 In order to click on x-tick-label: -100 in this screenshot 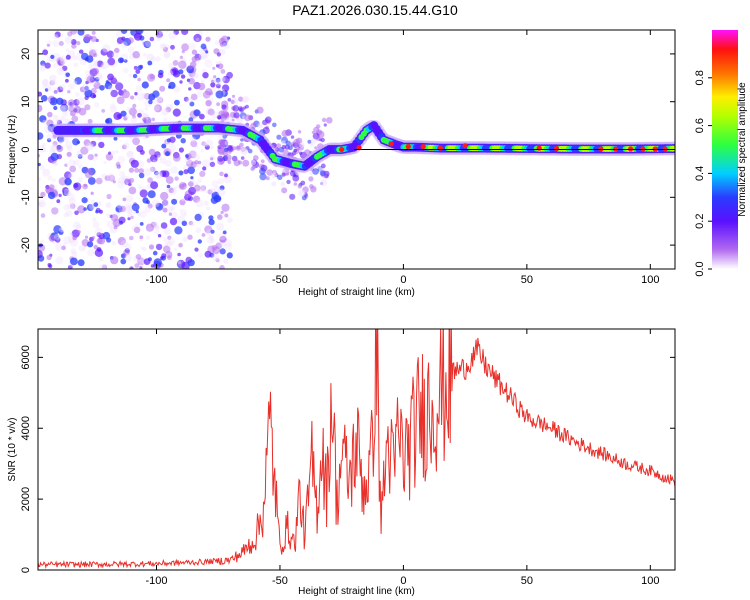, I will do `click(156, 280)`.